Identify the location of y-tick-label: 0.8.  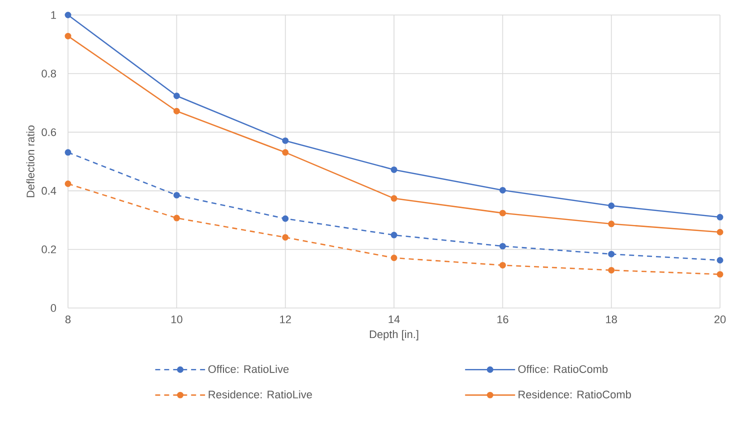
(49, 74).